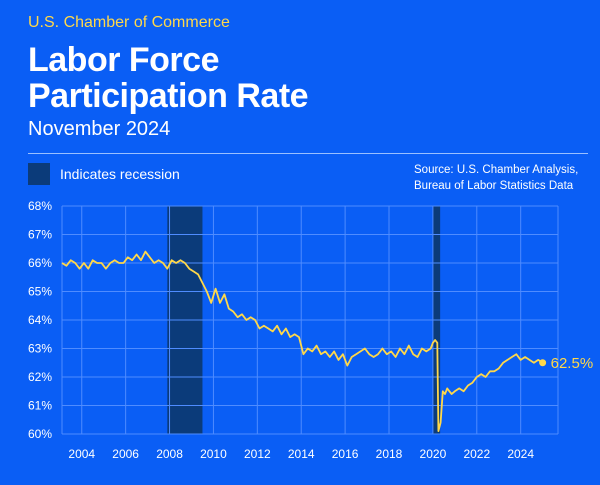 Image resolution: width=600 pixels, height=485 pixels. Describe the element at coordinates (543, 363) in the screenshot. I see `end-point` at that location.